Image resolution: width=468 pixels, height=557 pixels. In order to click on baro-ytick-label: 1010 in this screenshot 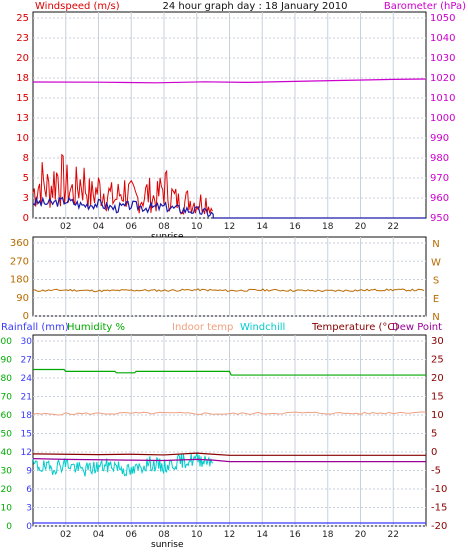, I will do `click(442, 98)`.